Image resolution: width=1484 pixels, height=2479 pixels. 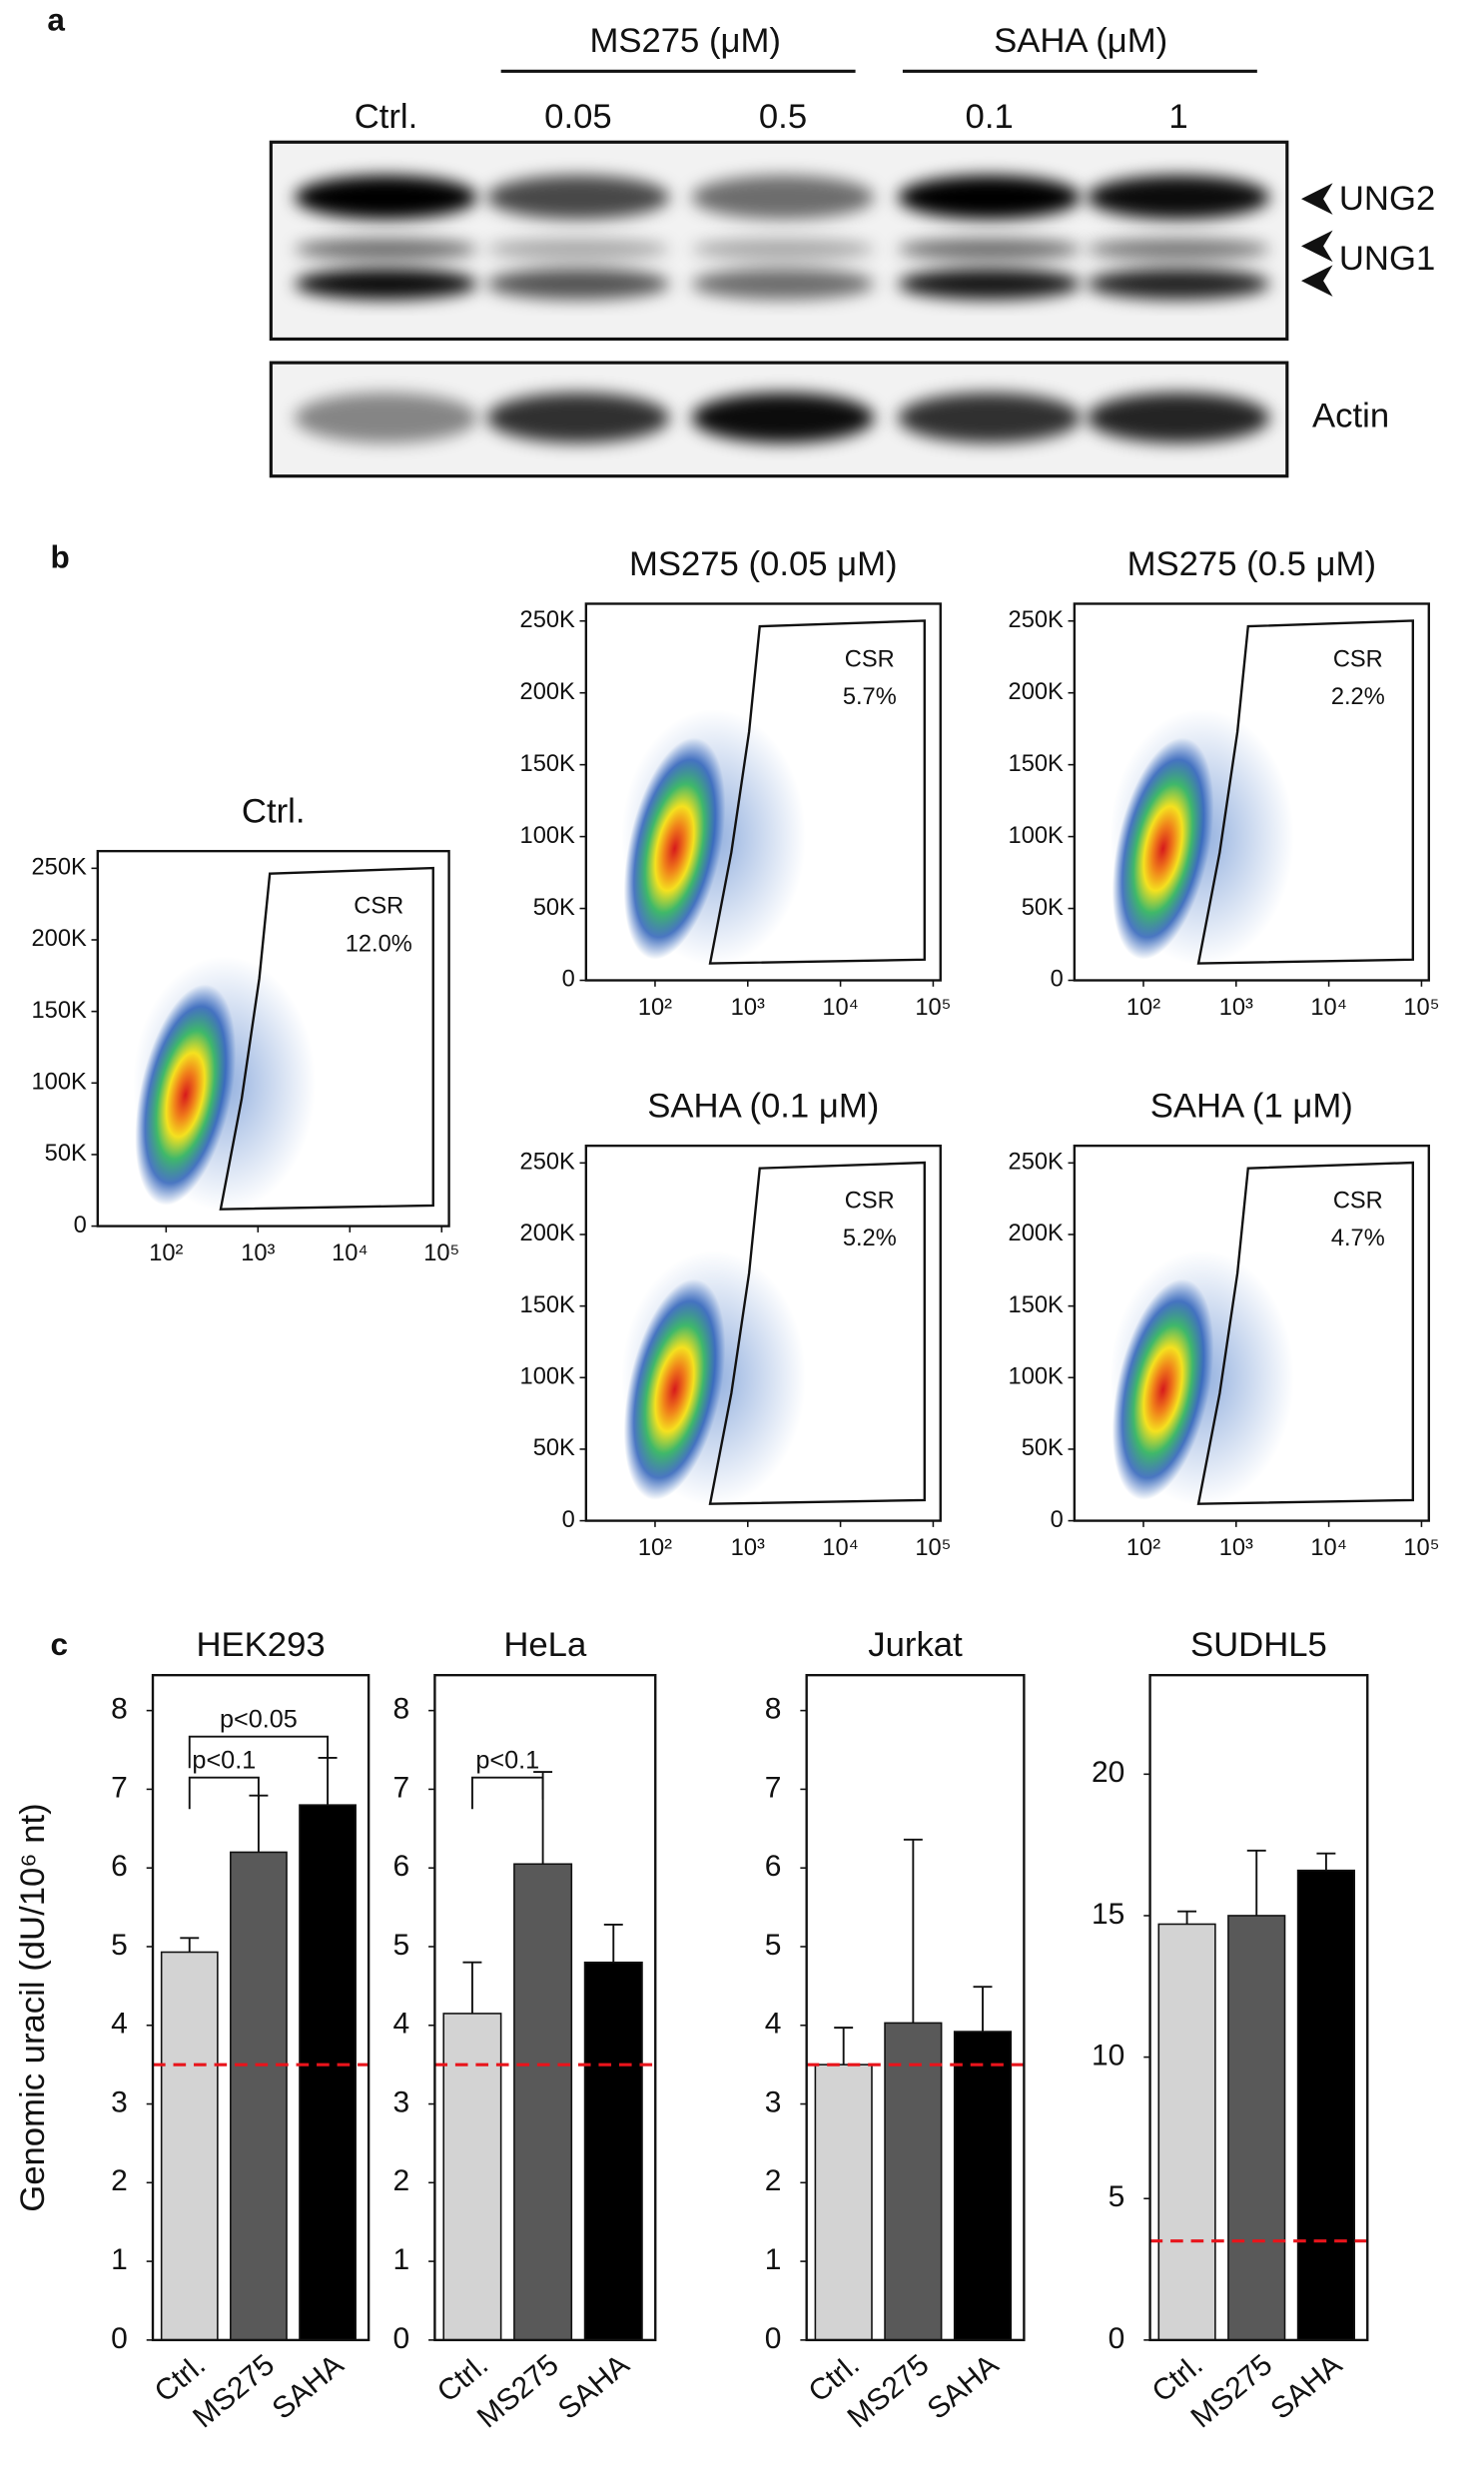 I want to click on plot-title: HEK293, so click(x=260, y=1645).